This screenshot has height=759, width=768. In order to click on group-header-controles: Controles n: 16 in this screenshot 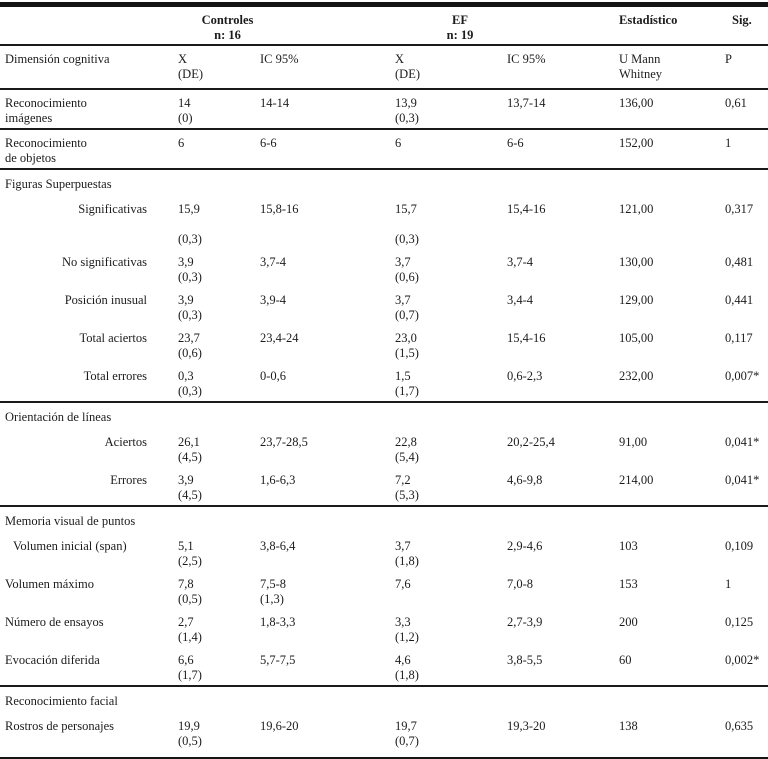, I will do `click(227, 27)`.